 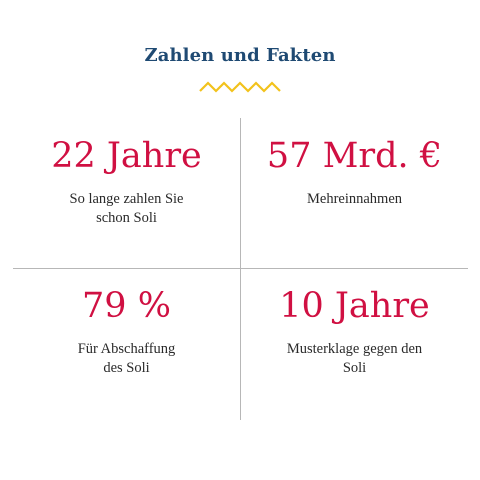 What do you see at coordinates (354, 156) in the screenshot?
I see `fact-value: 57 Mrd. €` at bounding box center [354, 156].